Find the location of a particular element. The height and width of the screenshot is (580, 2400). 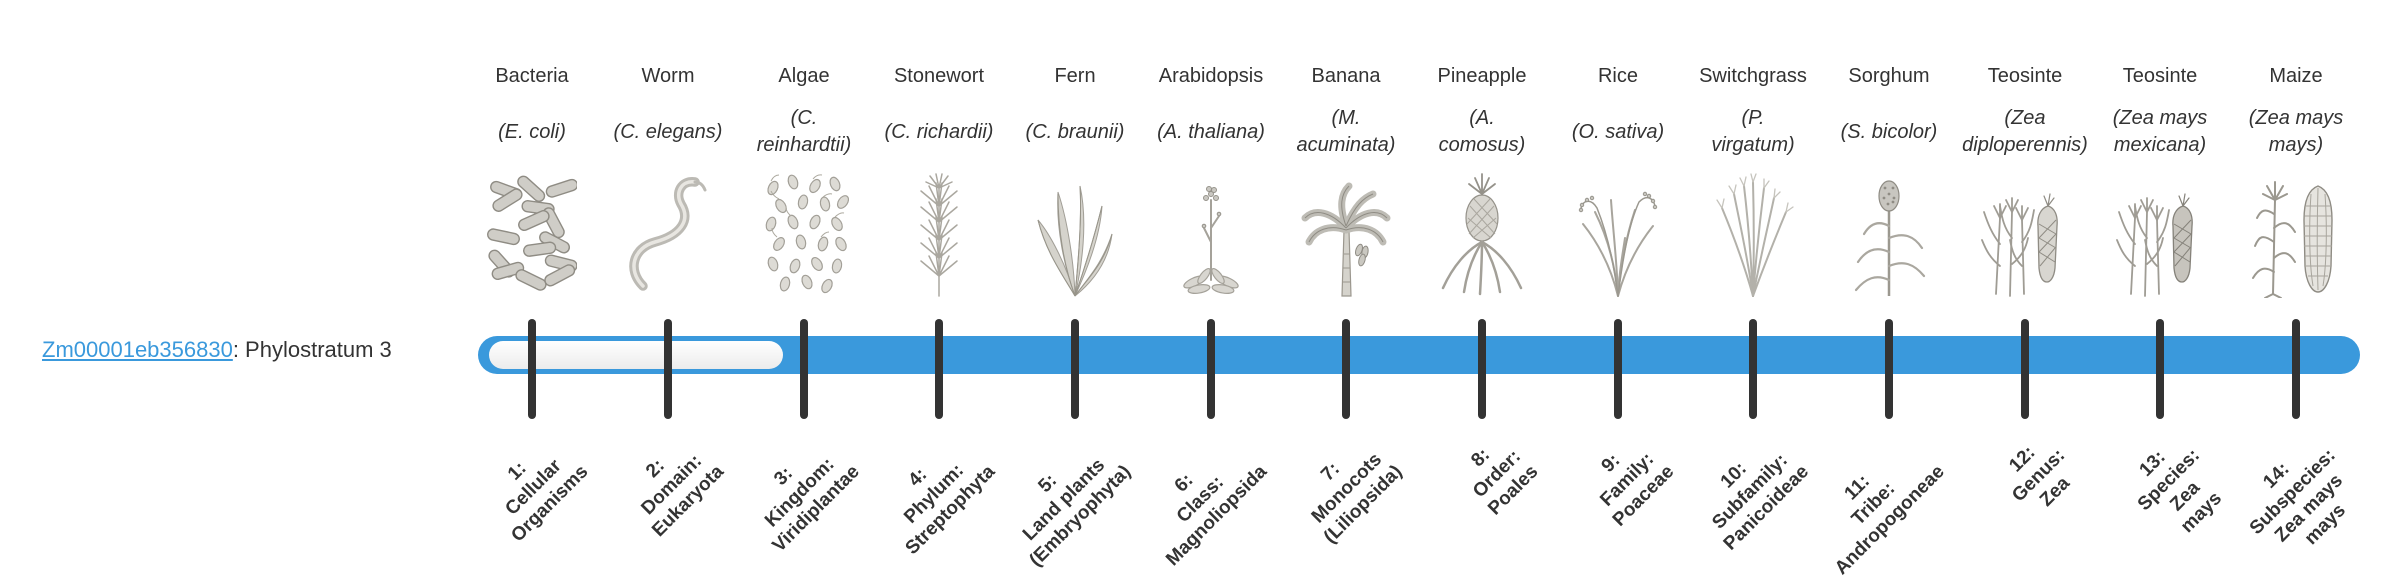

organism-common-name: Pineapple is located at coordinates (1482, 76).